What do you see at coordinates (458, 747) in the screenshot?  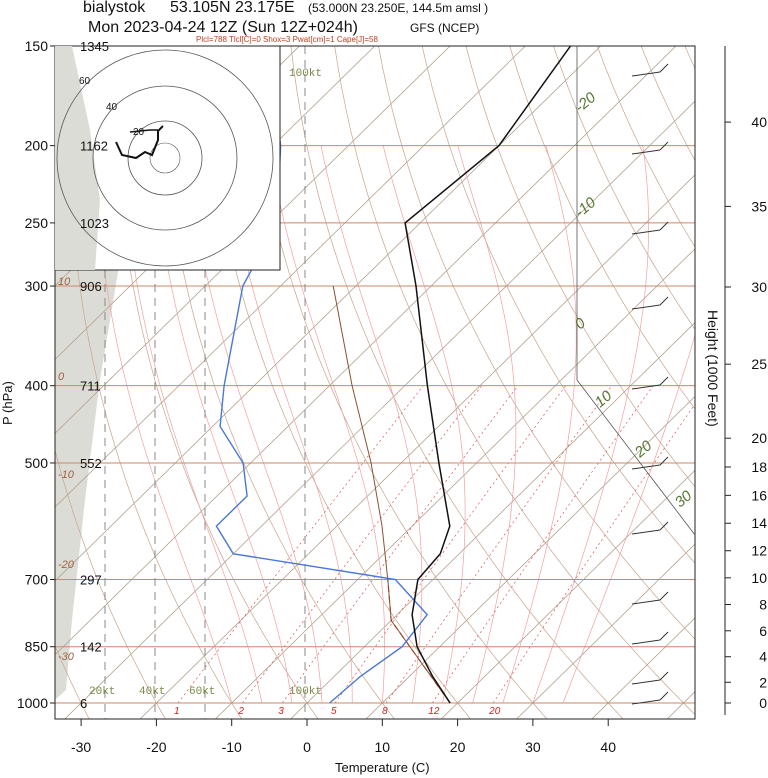 I see `x-tick-label: 20` at bounding box center [458, 747].